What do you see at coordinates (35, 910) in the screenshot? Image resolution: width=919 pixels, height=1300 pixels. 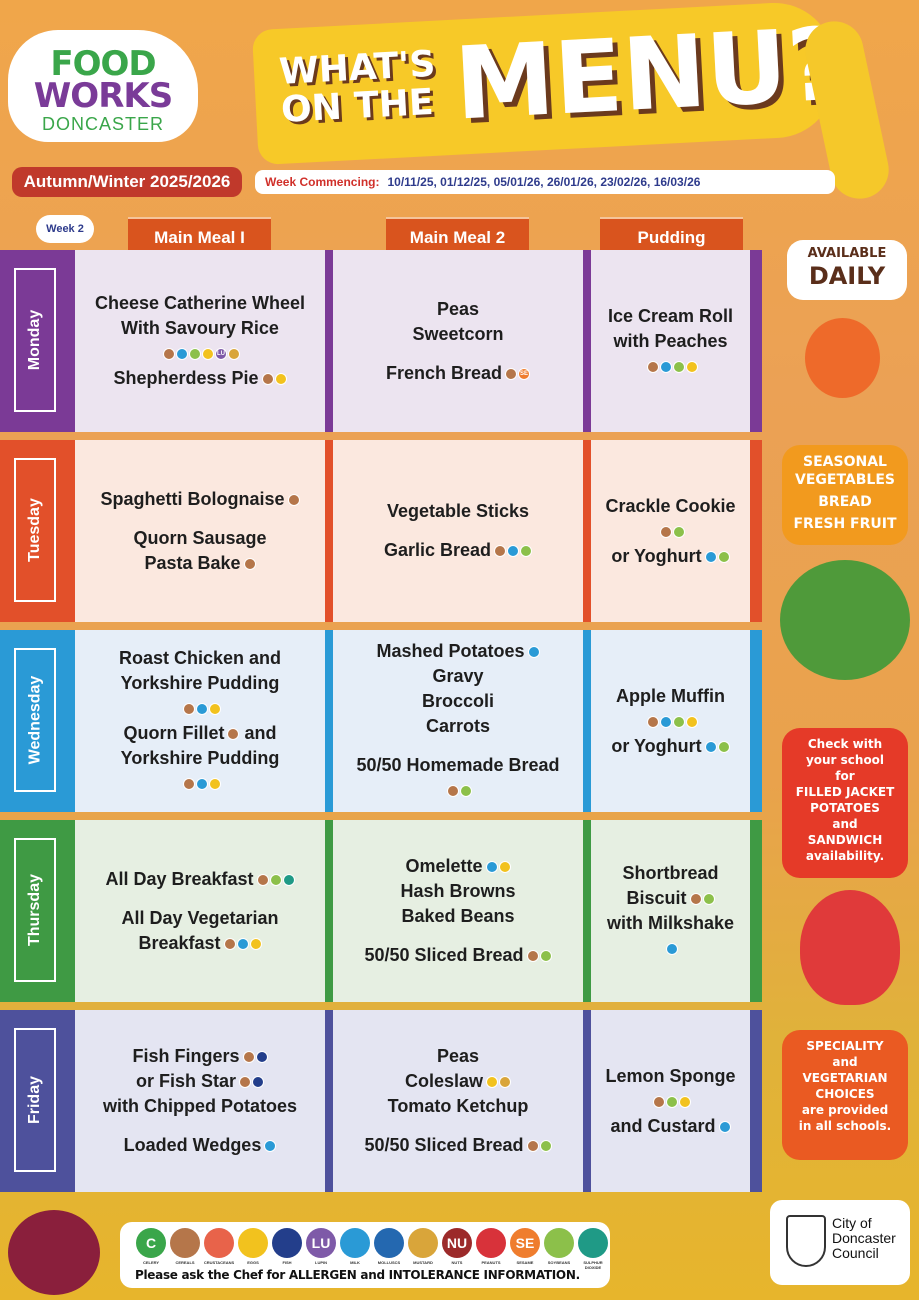 I see `day-label: Thursday` at bounding box center [35, 910].